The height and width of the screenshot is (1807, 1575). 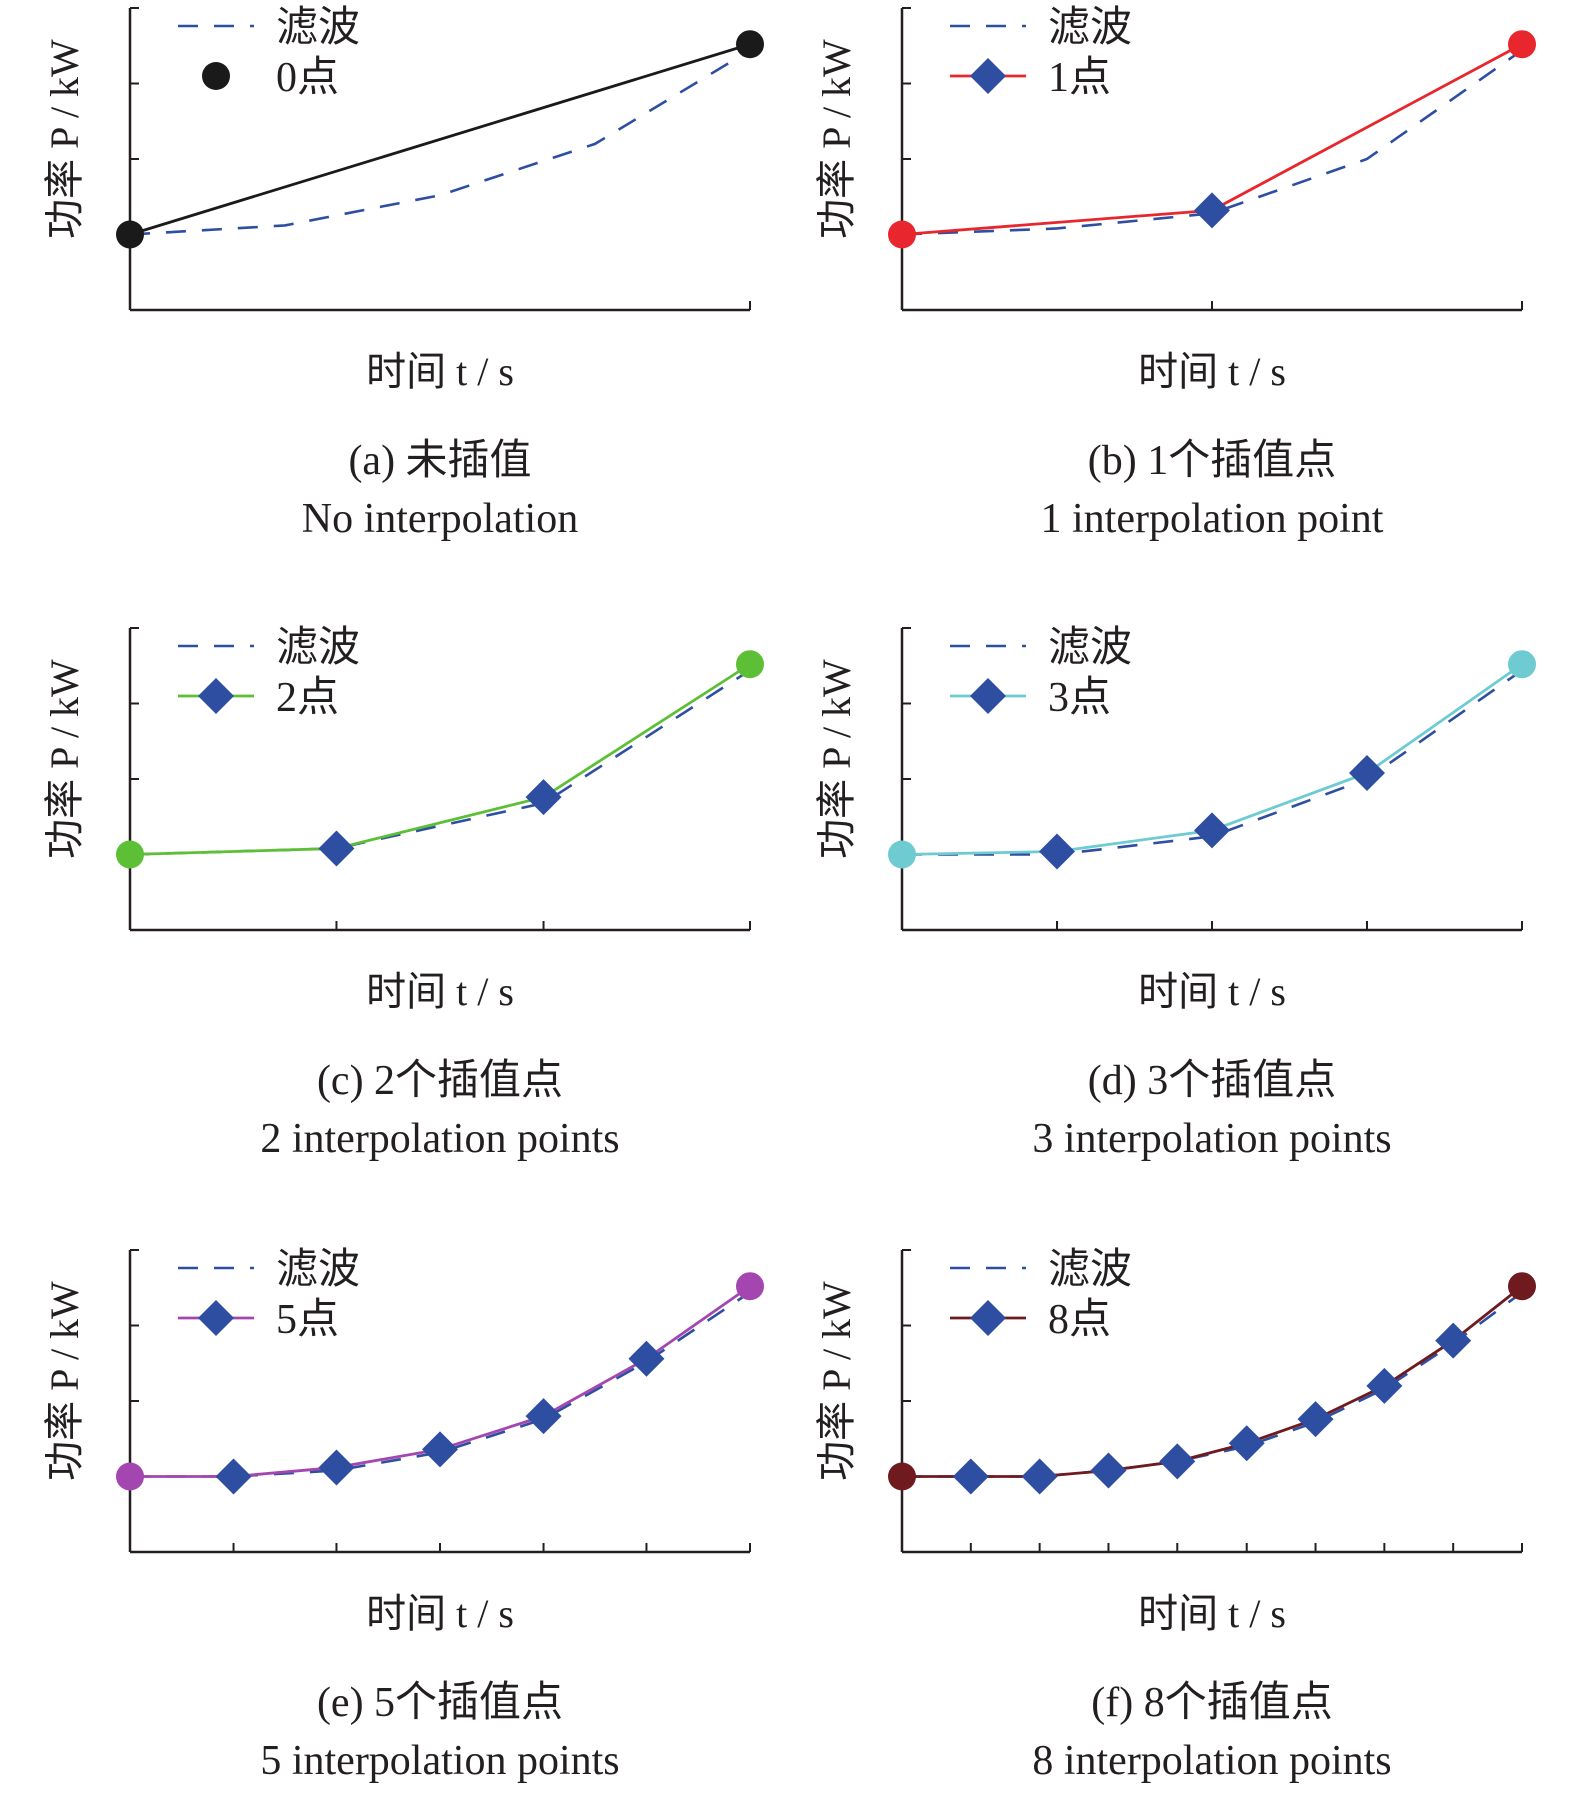 I want to click on legend-series-label: 3点, so click(x=1079, y=698).